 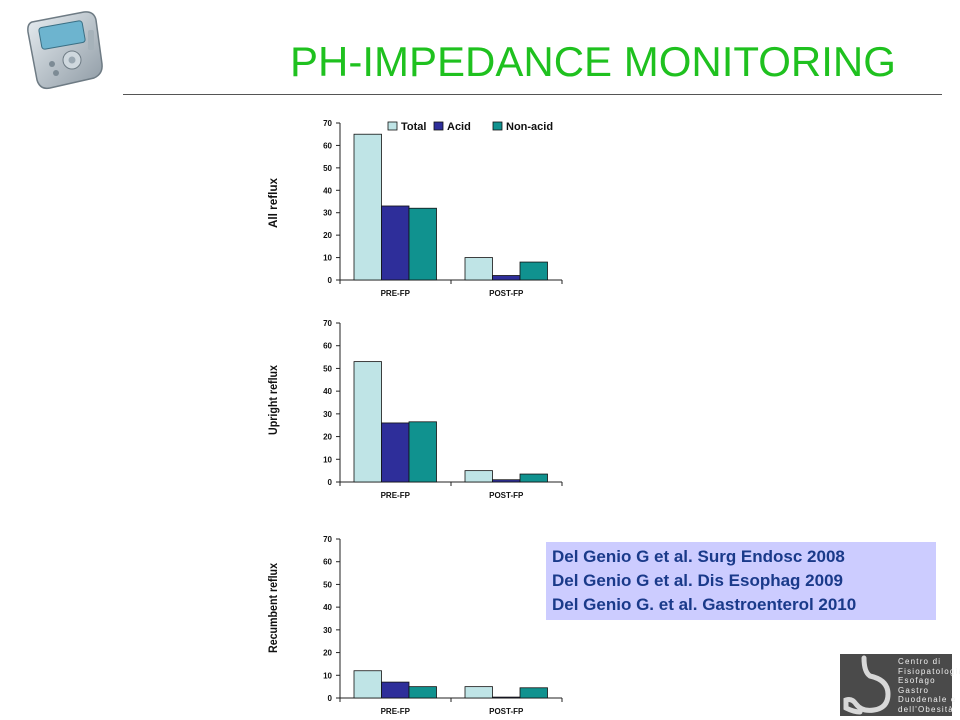 I want to click on logo-text-line: Gastro, so click(x=914, y=690).